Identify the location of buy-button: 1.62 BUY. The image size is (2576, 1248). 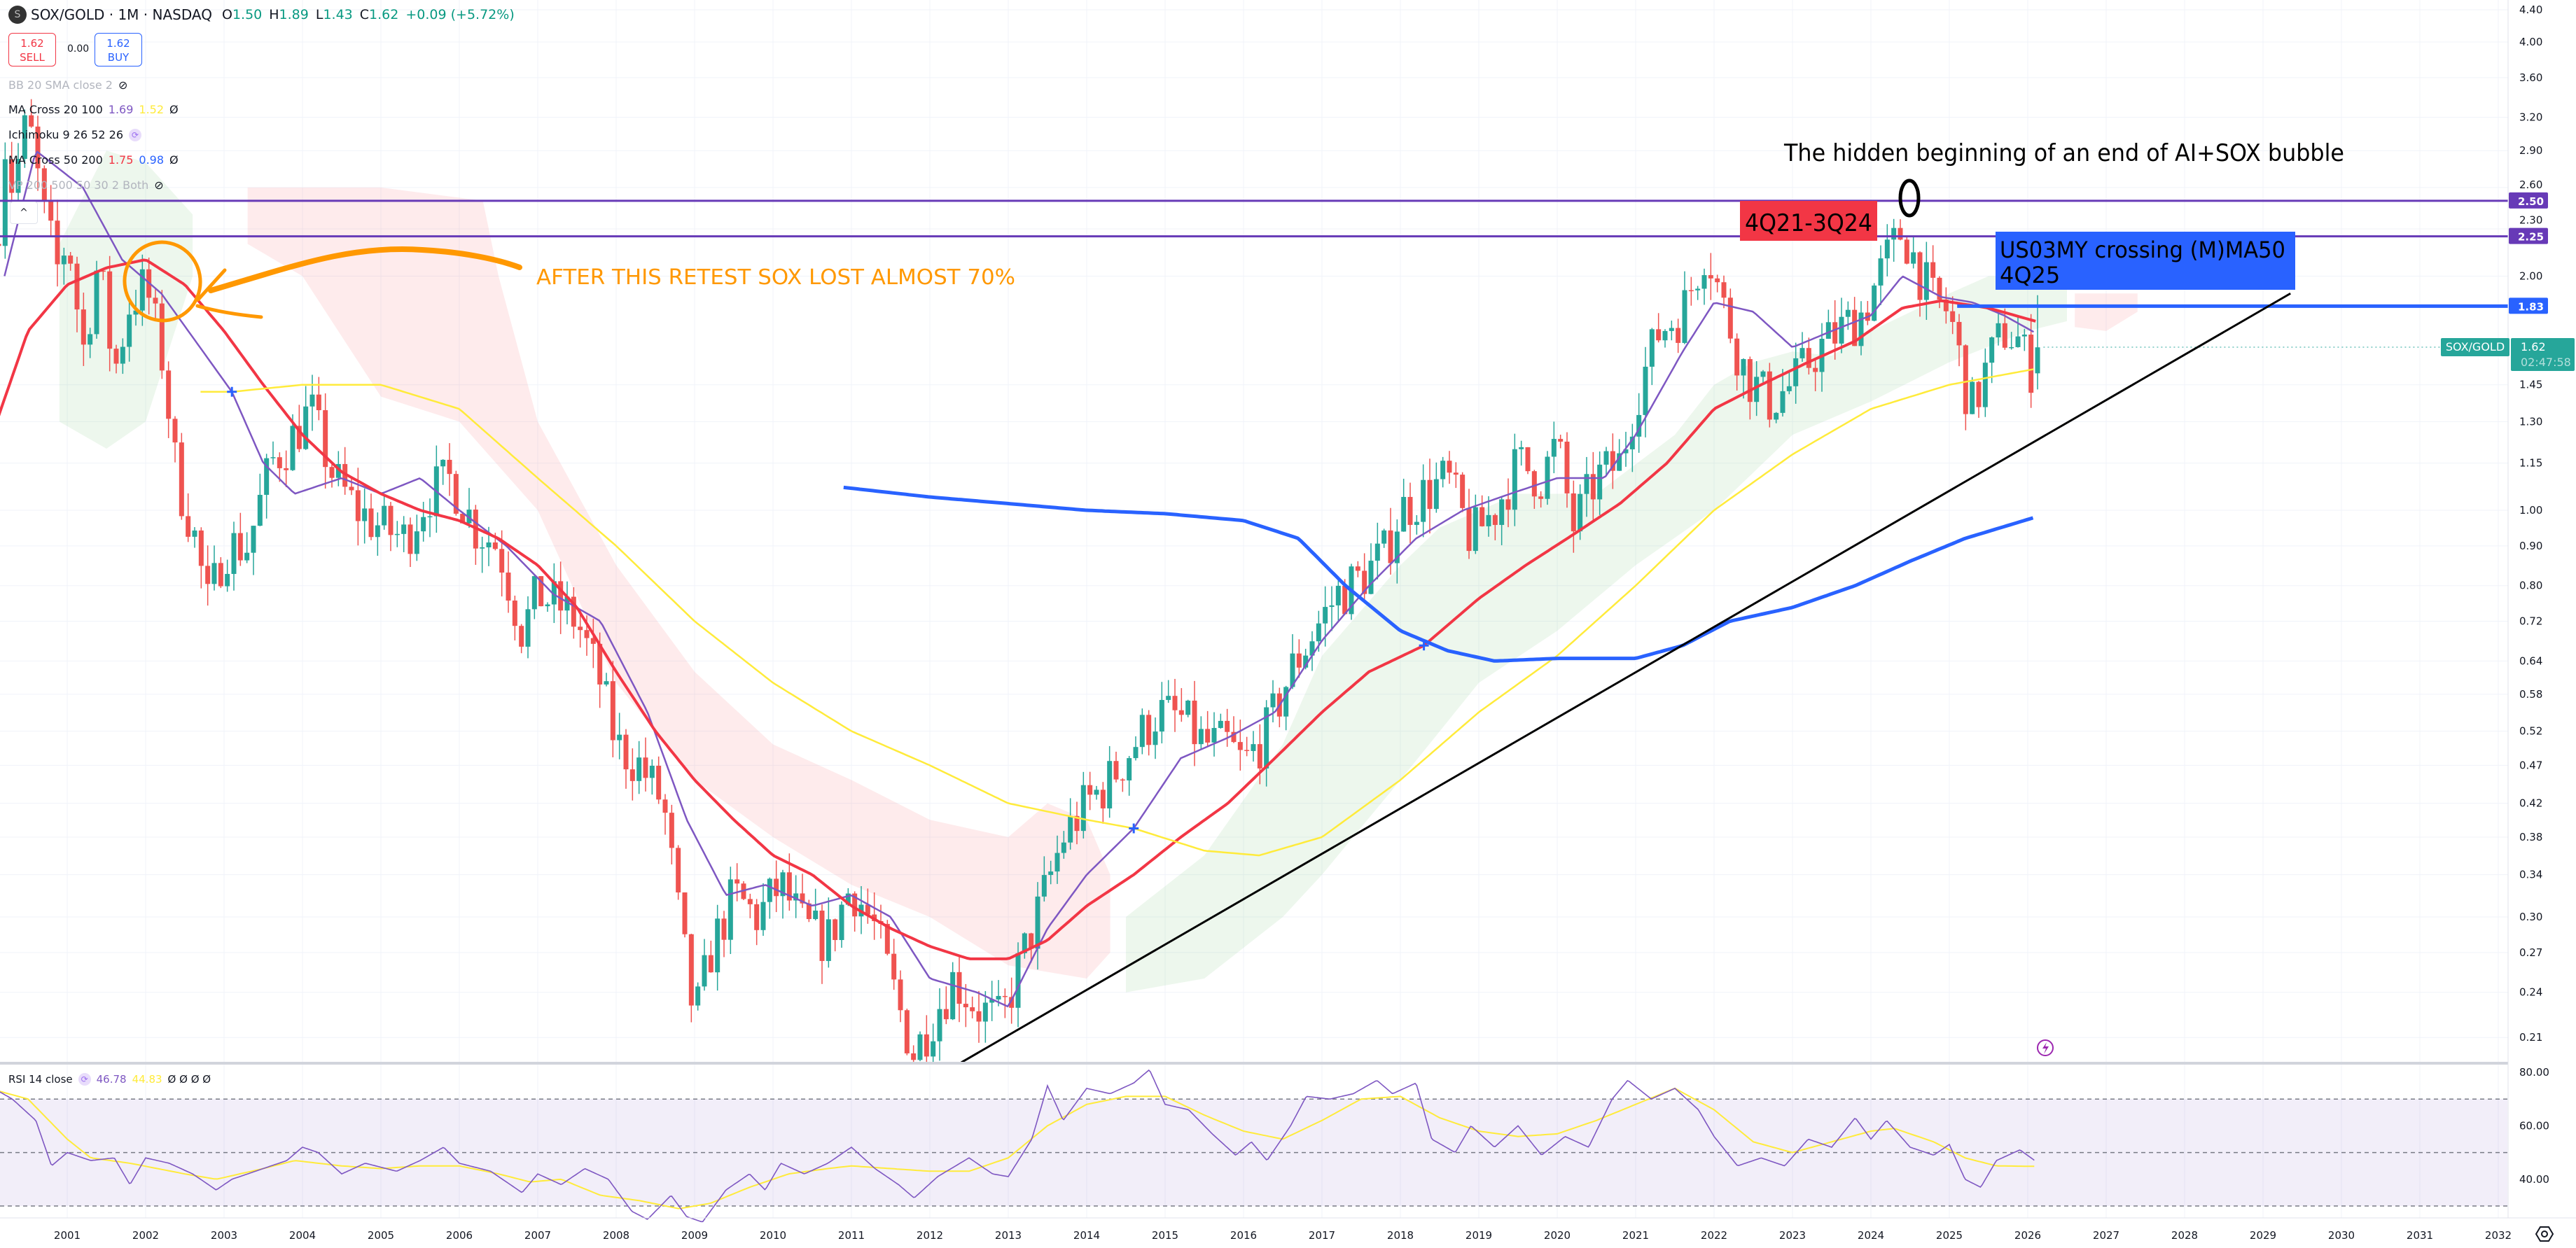
(118, 49).